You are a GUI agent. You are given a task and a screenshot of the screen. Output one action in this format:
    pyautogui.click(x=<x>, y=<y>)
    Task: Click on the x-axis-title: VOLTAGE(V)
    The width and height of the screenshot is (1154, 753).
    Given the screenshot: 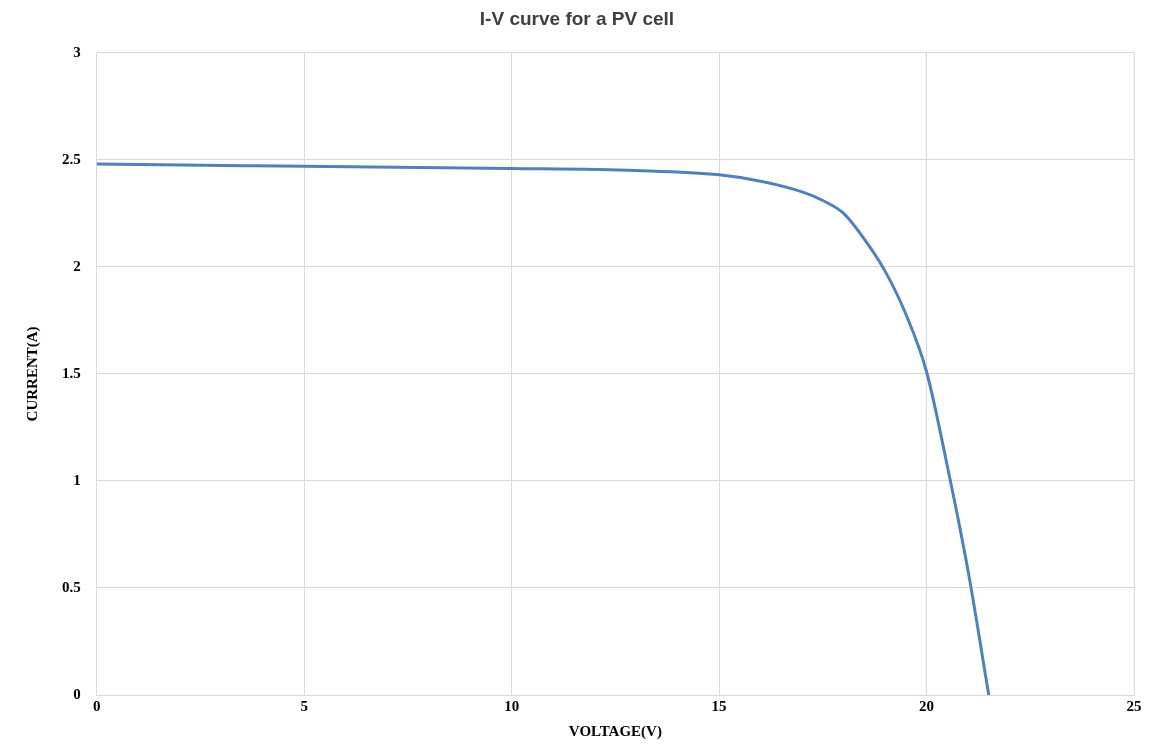 What is the action you would take?
    pyautogui.click(x=615, y=731)
    